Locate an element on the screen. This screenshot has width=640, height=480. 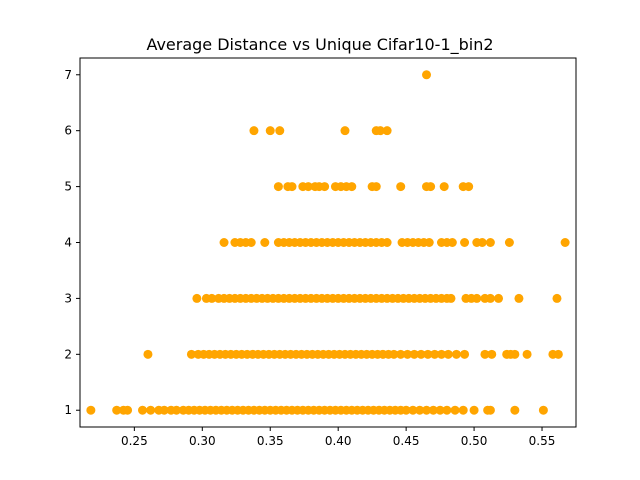
y-tick-label: 1 is located at coordinates (68, 410).